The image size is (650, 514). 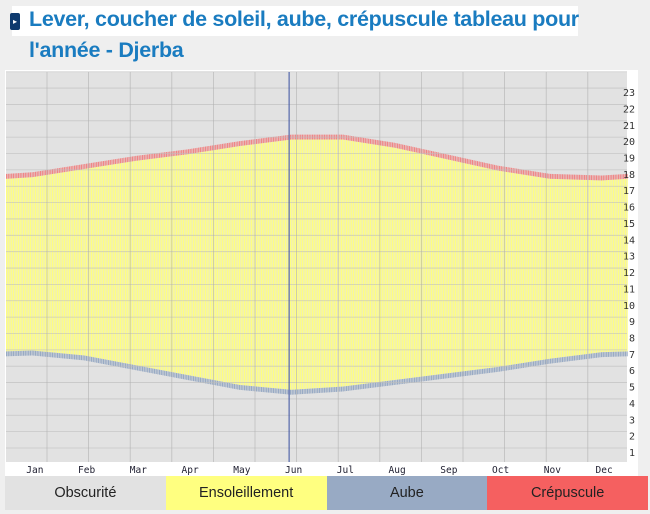 What do you see at coordinates (15, 21) in the screenshot?
I see `expand-arrow-icon: ▸` at bounding box center [15, 21].